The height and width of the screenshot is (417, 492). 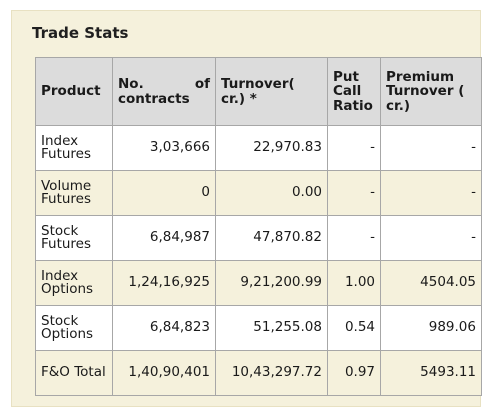 What do you see at coordinates (74, 91) in the screenshot?
I see `header-product: Product` at bounding box center [74, 91].